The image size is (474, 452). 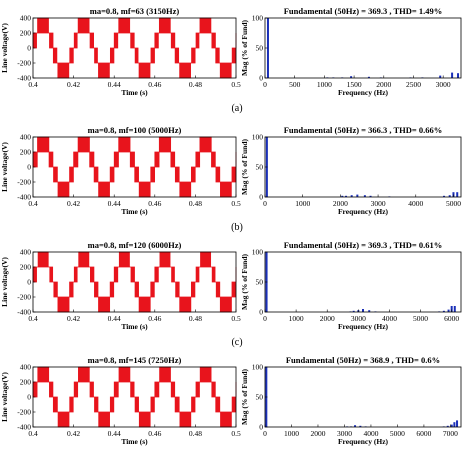 What do you see at coordinates (135, 360) in the screenshot?
I see `waveform-title: ma=0.8, mf=145 (7250Hz)` at bounding box center [135, 360].